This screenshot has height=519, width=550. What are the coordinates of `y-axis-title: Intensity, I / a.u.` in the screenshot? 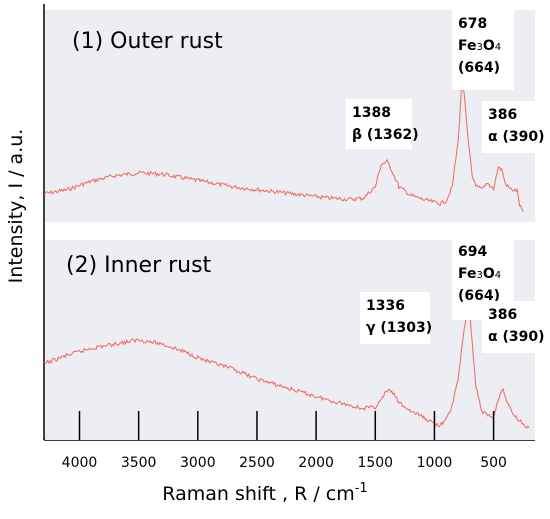 It's located at (16, 206).